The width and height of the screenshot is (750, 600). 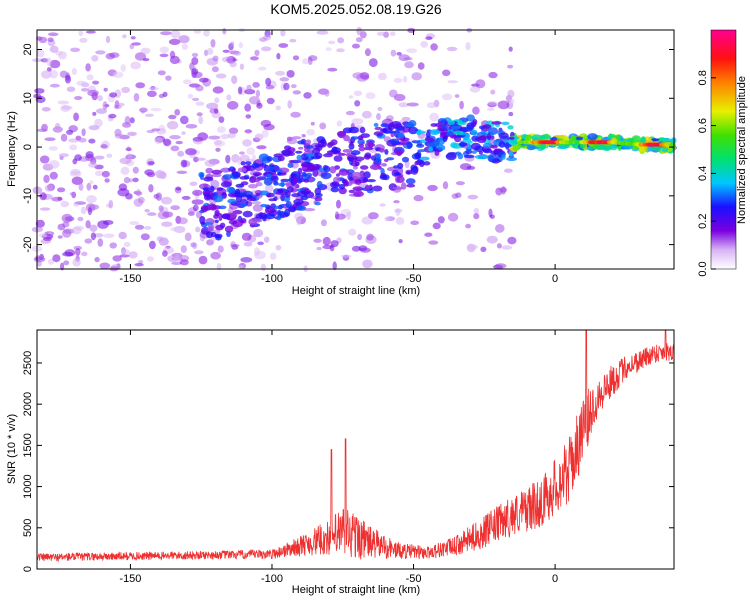 What do you see at coordinates (703, 77) in the screenshot?
I see `colorbar-tick-label: 0.8` at bounding box center [703, 77].